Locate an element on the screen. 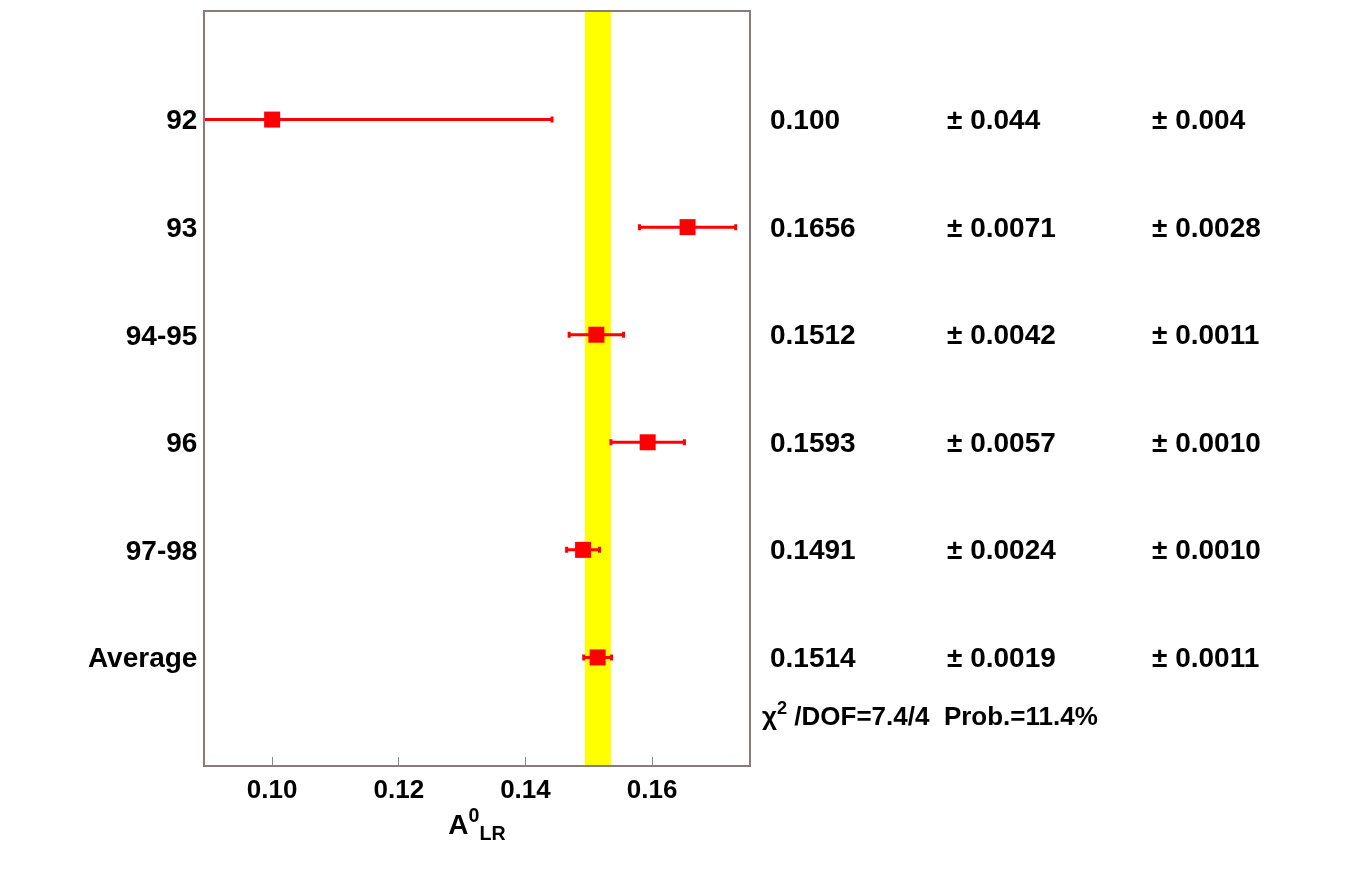  y-tick-label: 96 is located at coordinates (182, 443).